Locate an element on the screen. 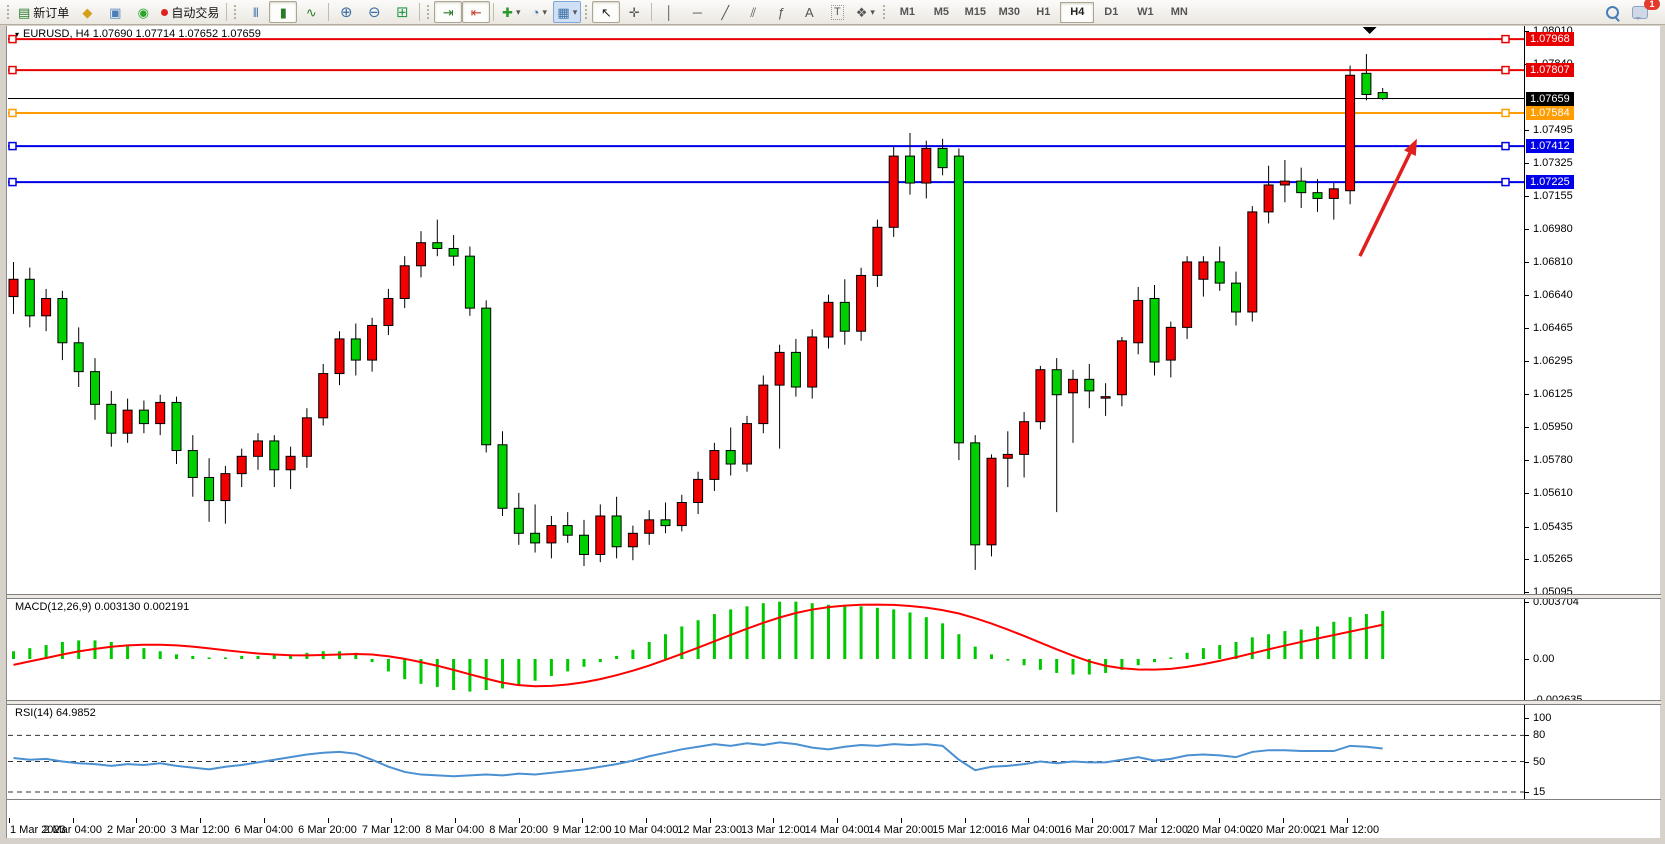  channel-tool-button: ⫽ is located at coordinates (753, 12).